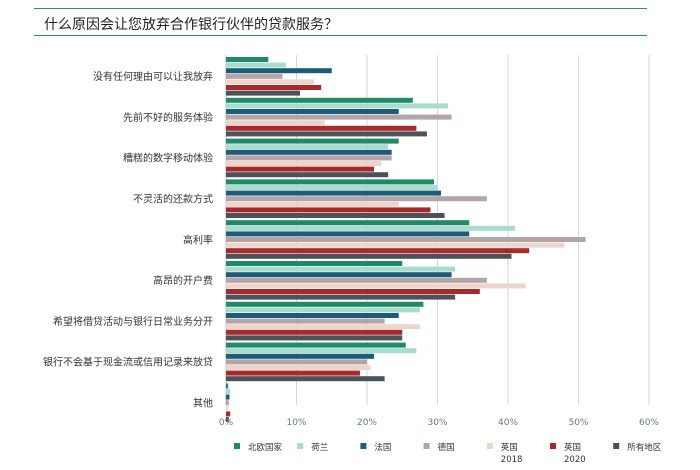 This screenshot has height=470, width=700. I want to click on category-label: 高昂的开户费, so click(183, 280).